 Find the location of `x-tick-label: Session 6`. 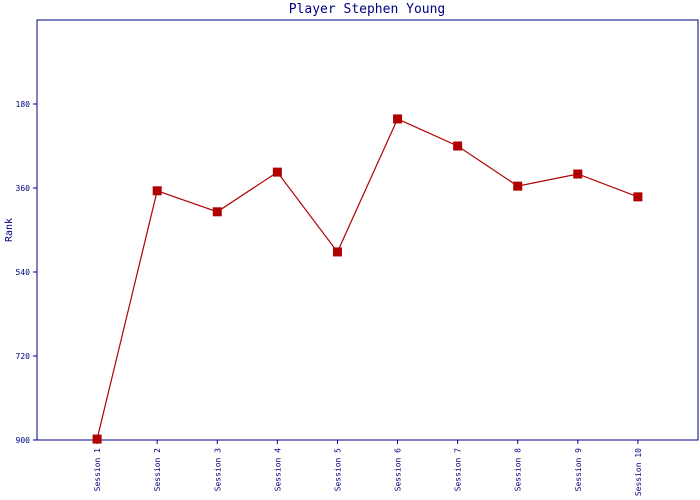

x-tick-label: Session 6 is located at coordinates (398, 470).